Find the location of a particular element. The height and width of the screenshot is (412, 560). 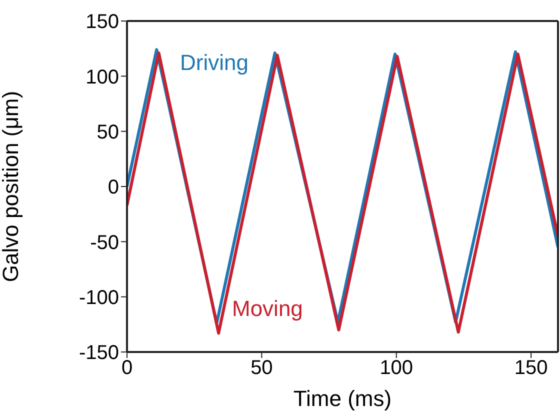

y-tick-label: -100 is located at coordinates (98, 297).